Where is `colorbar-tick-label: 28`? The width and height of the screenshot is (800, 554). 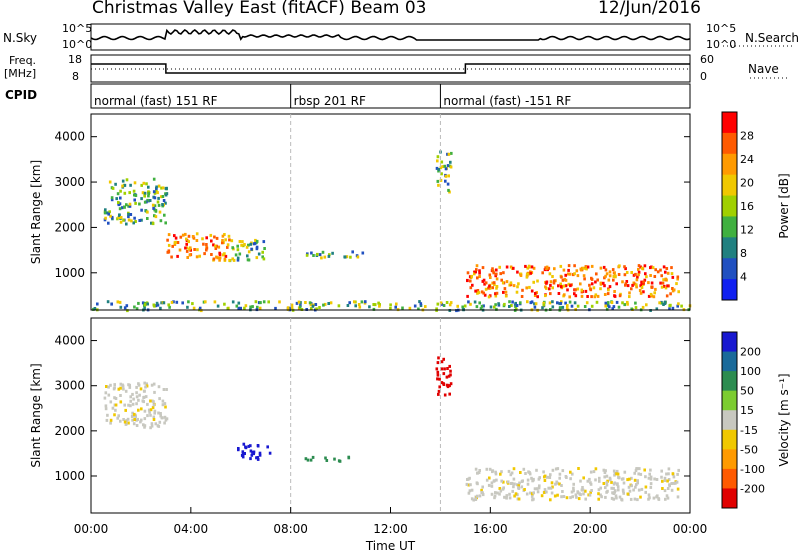
colorbar-tick-label: 28 is located at coordinates (747, 136).